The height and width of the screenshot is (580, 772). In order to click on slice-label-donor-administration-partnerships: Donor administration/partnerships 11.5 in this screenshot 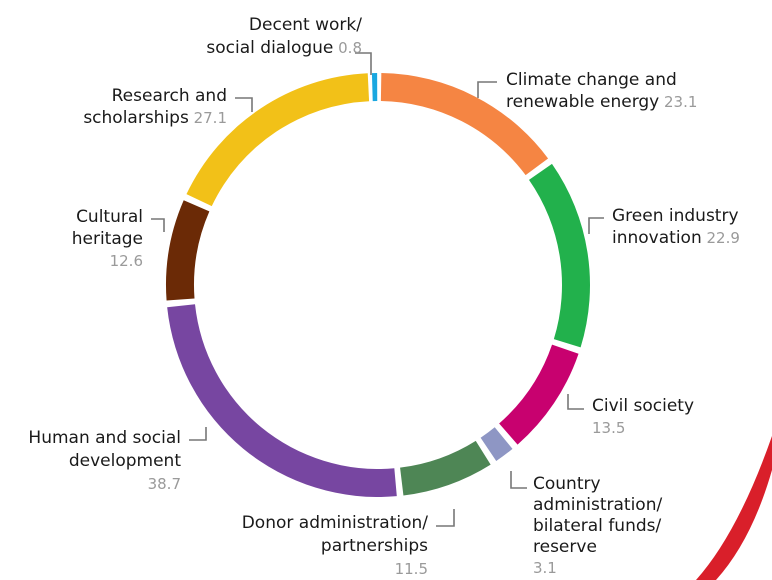, I will do `click(335, 545)`.